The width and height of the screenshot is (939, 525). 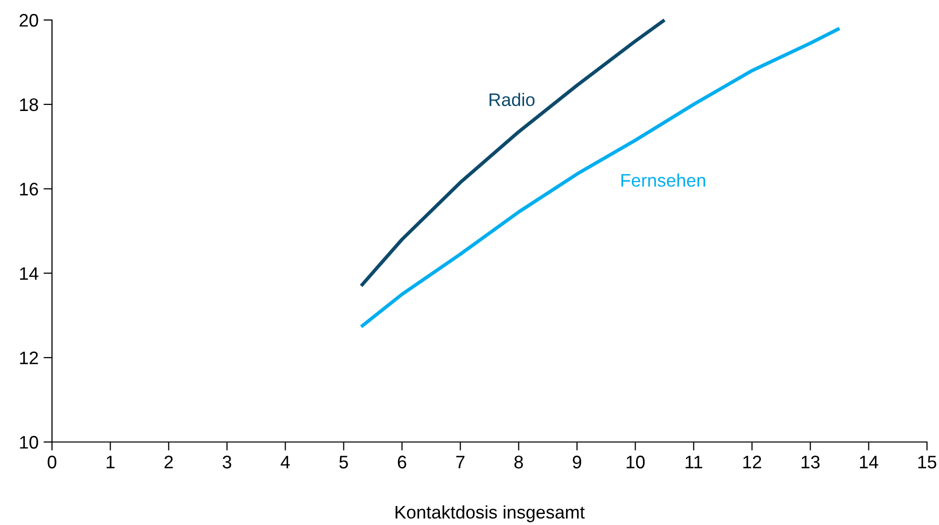 I want to click on series-label: Fernsehen, so click(x=663, y=180).